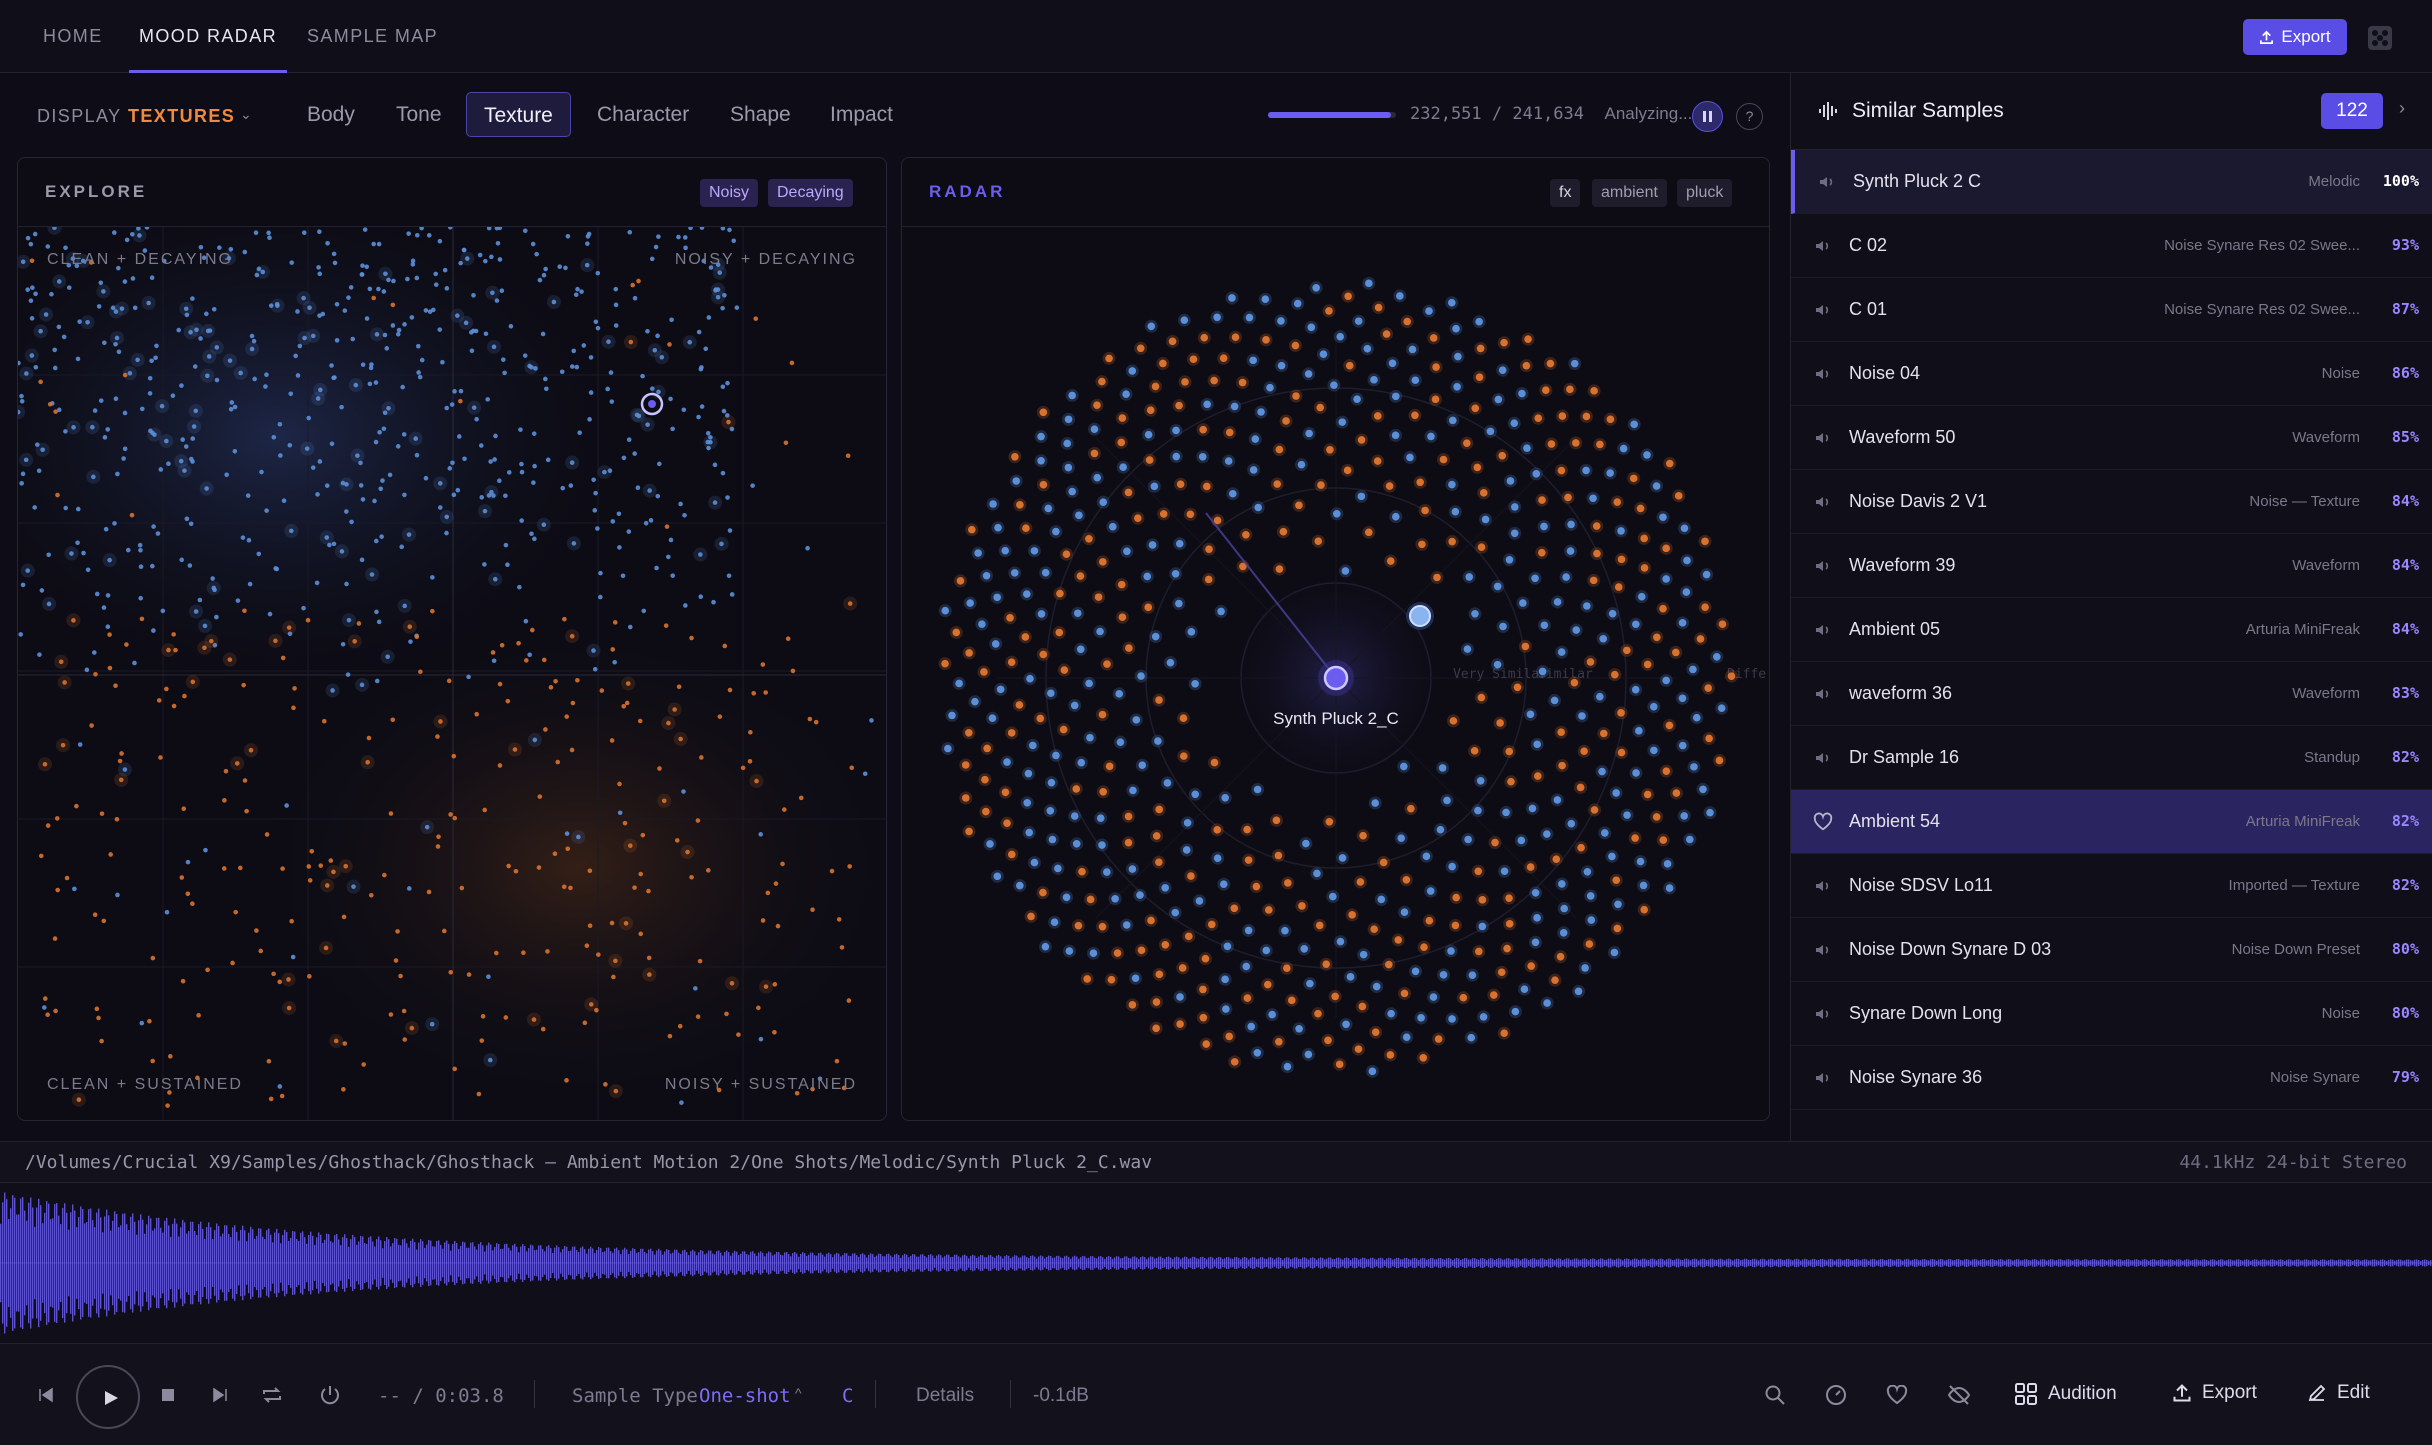 Image resolution: width=2432 pixels, height=1445 pixels. I want to click on key-selector: C, so click(848, 1396).